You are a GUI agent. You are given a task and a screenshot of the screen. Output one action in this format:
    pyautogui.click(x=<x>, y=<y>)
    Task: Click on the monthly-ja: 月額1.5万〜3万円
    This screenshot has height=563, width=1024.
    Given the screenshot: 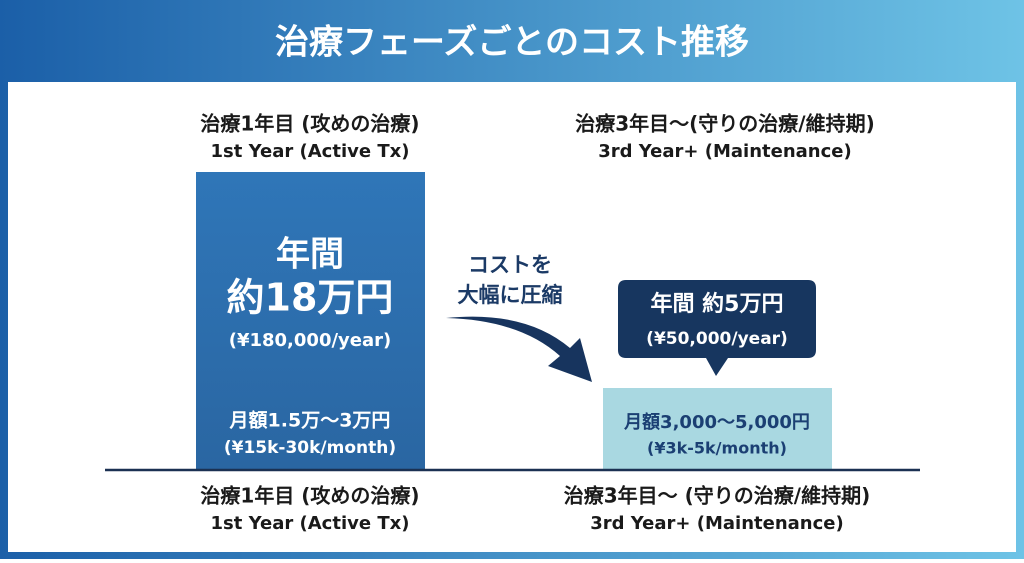 What is the action you would take?
    pyautogui.click(x=310, y=420)
    